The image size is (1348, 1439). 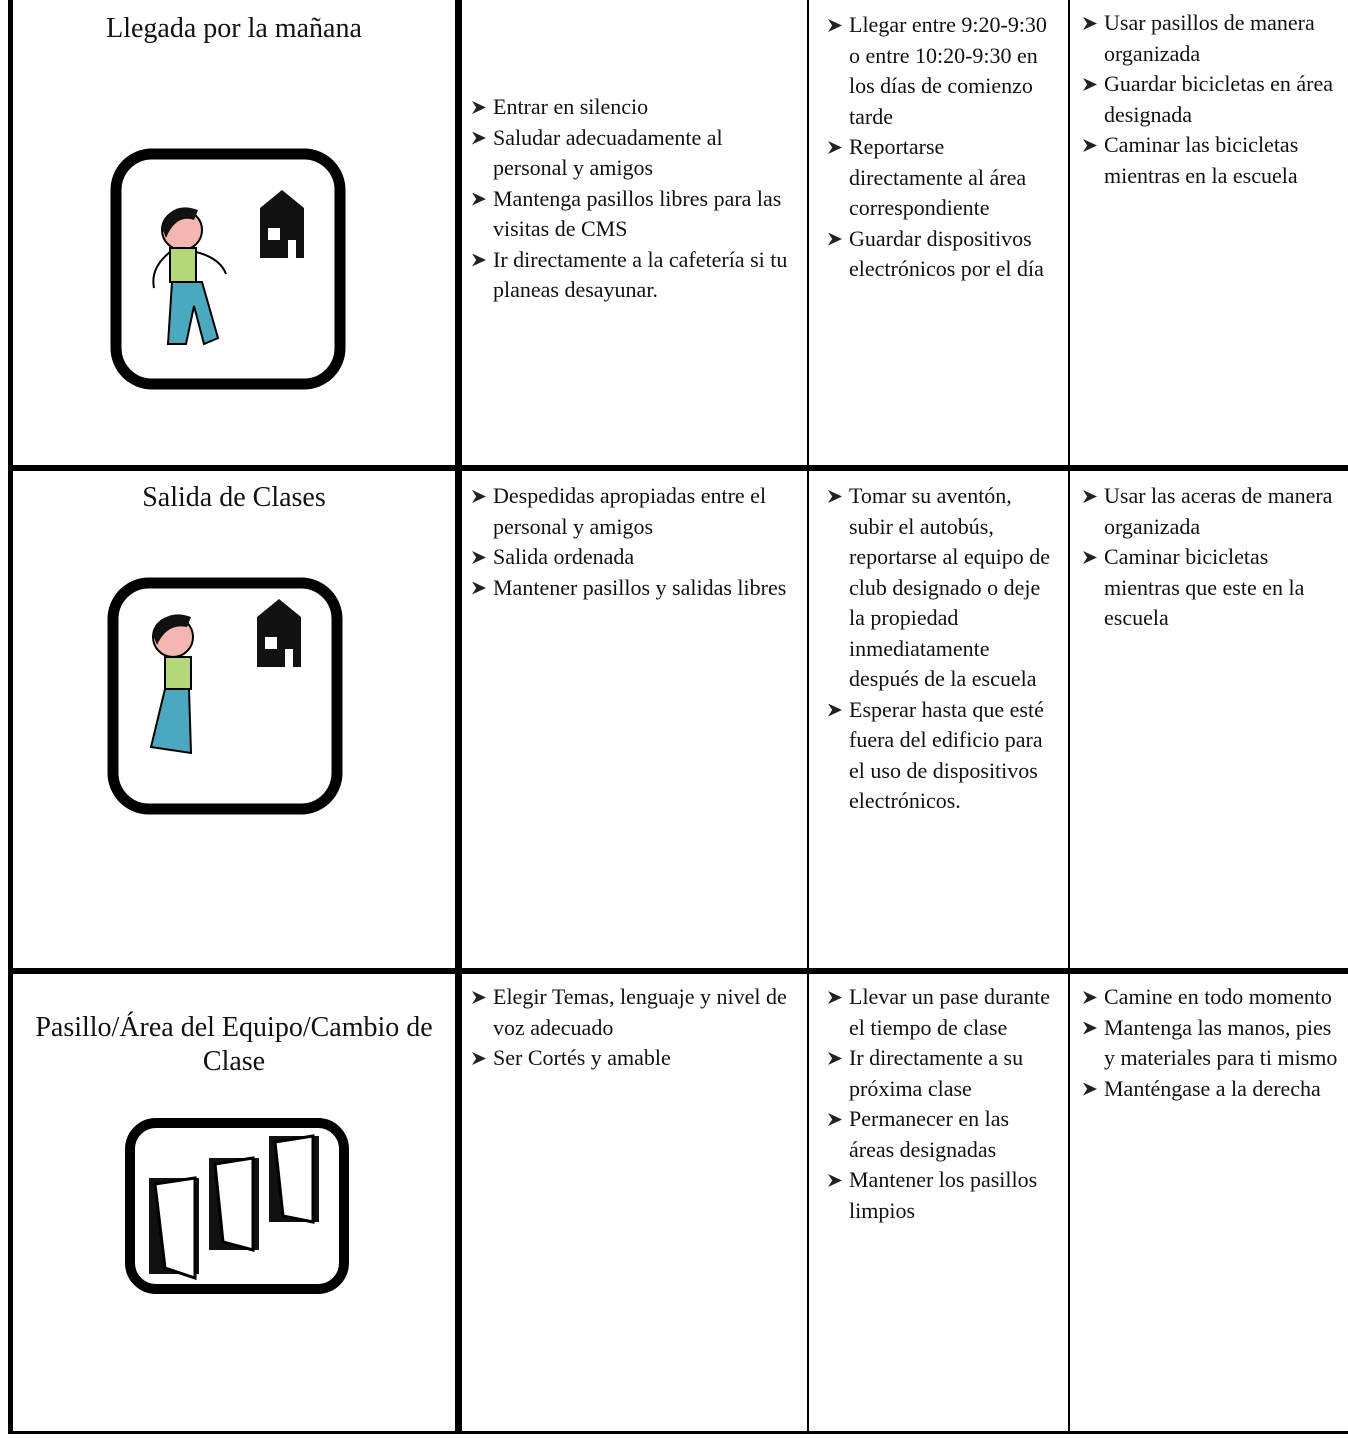 I want to click on bullet-item: Ser Cortés y amable, so click(x=635, y=1058).